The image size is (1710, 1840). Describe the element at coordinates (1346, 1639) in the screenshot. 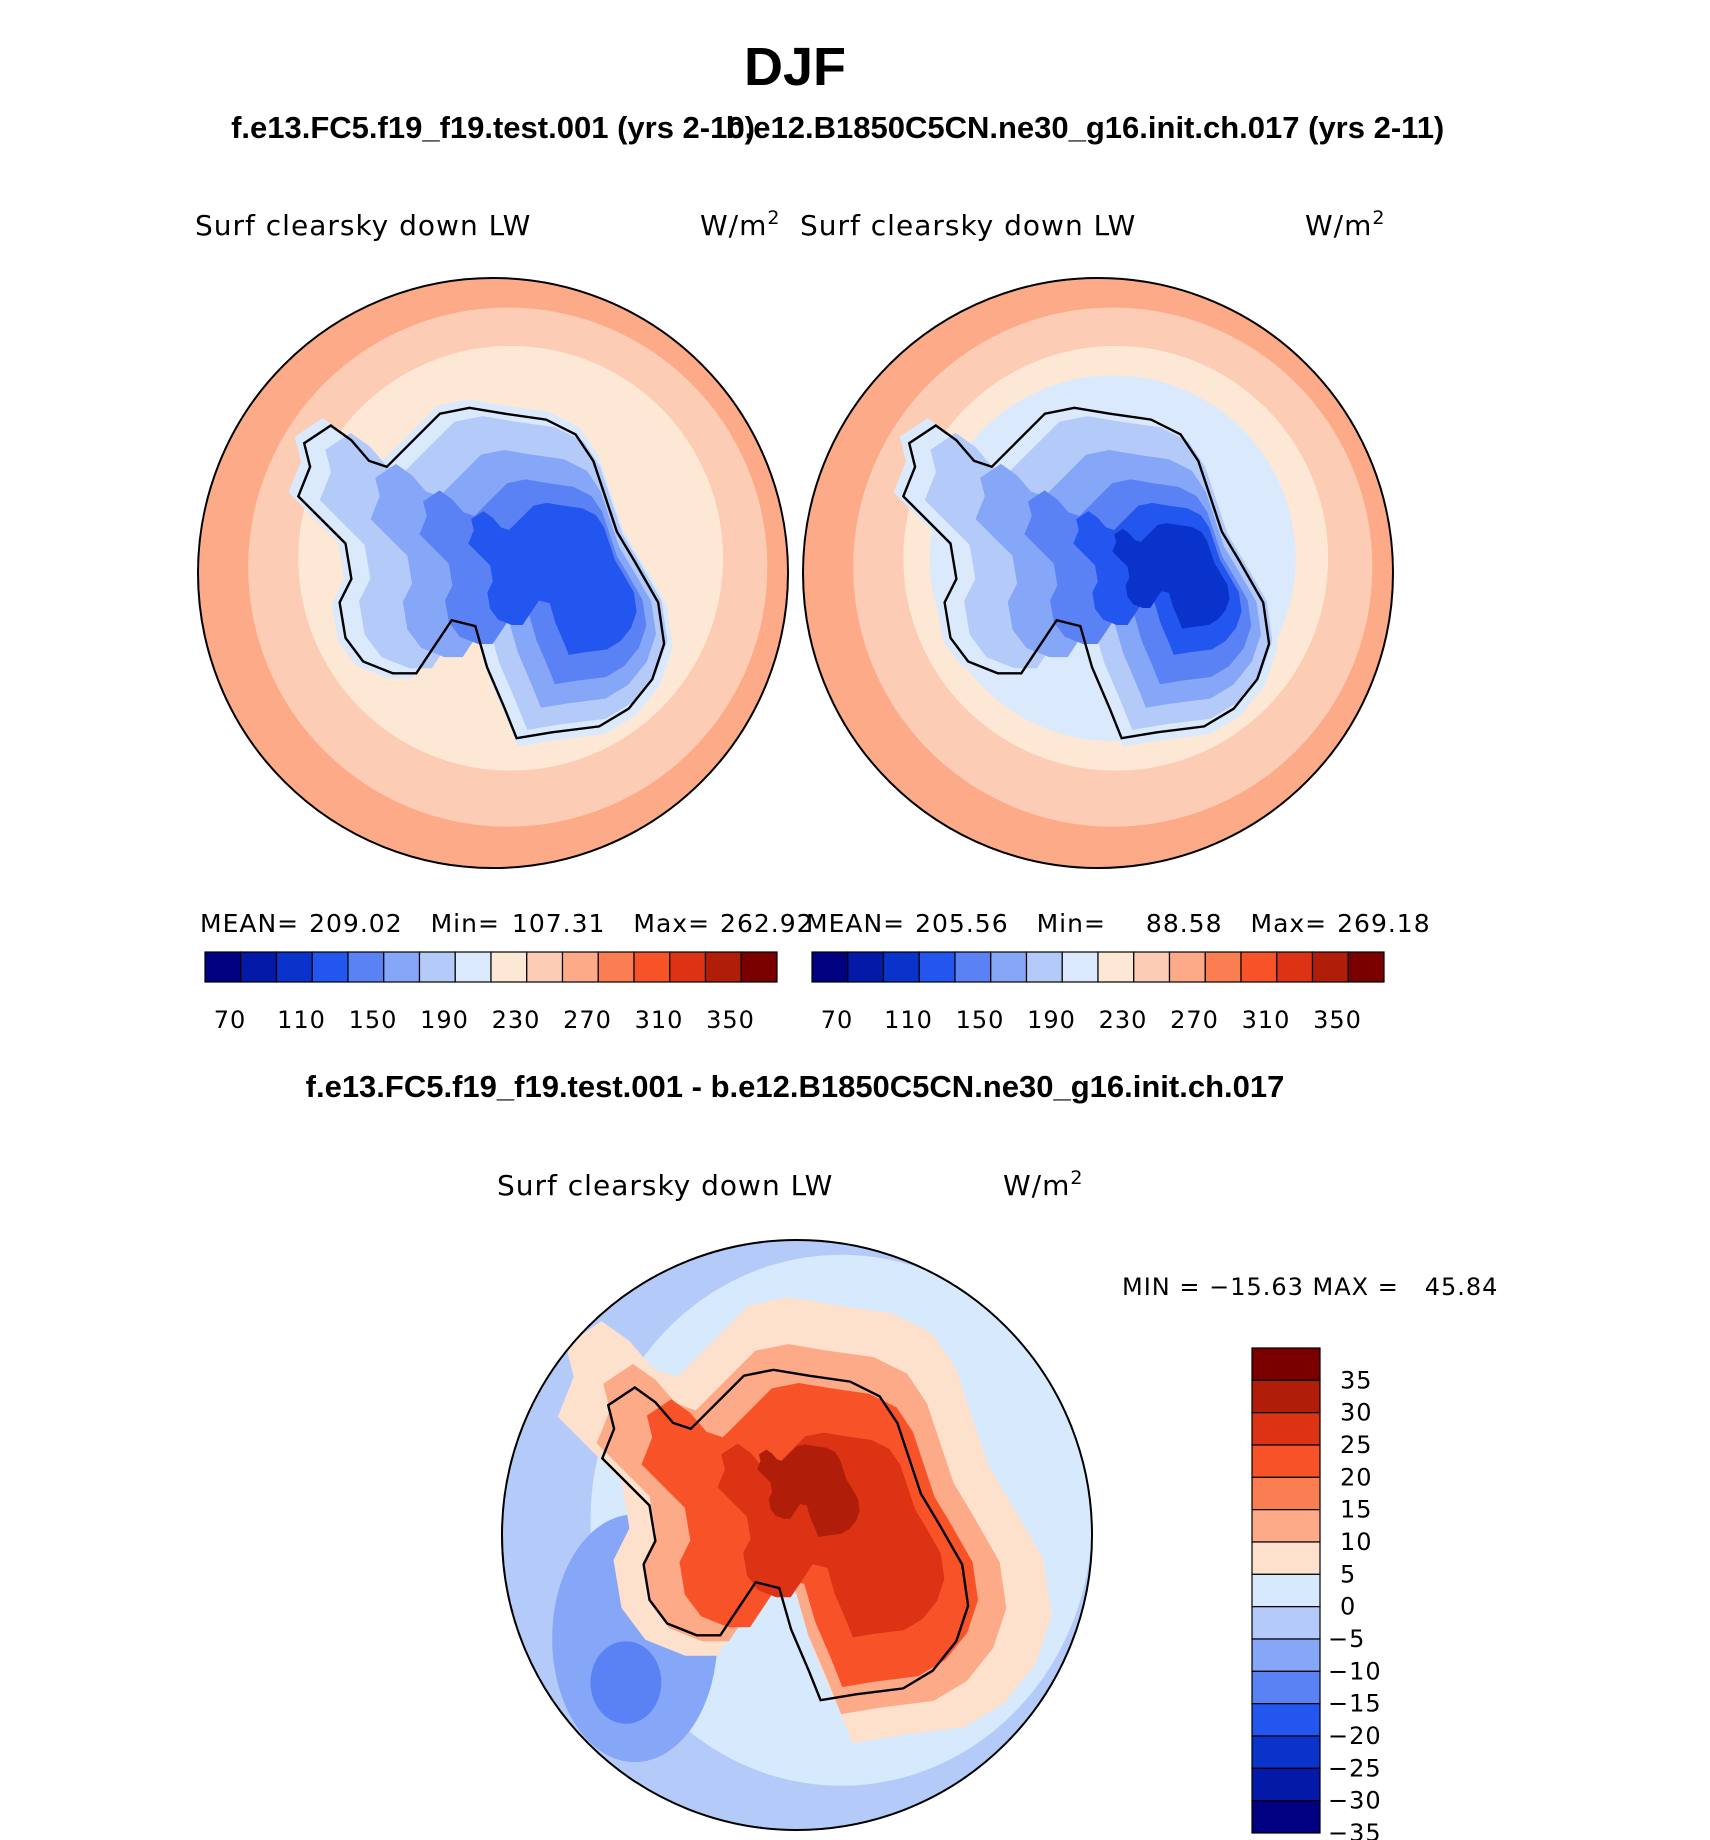

I see `diff-colorbar-tick-label: −5` at that location.